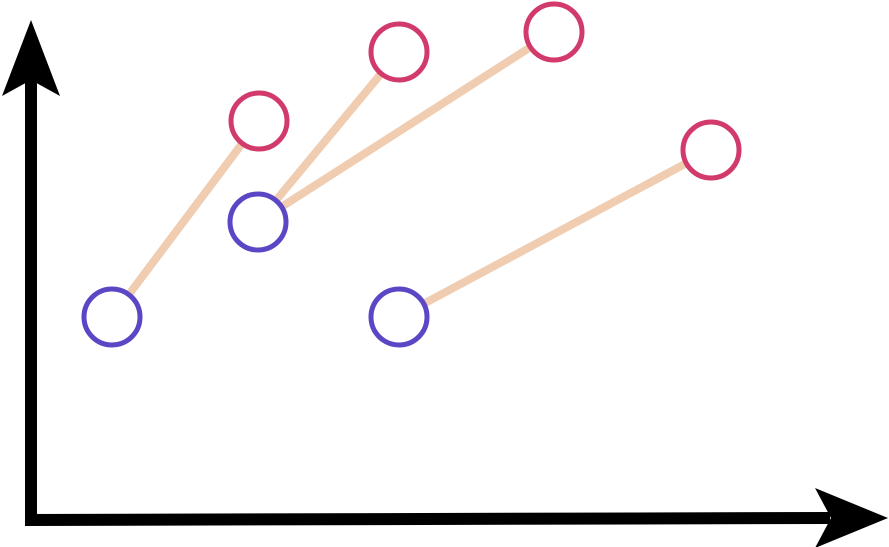 The height and width of the screenshot is (547, 889). What do you see at coordinates (31, 58) in the screenshot?
I see `y-axis-arrowhead` at bounding box center [31, 58].